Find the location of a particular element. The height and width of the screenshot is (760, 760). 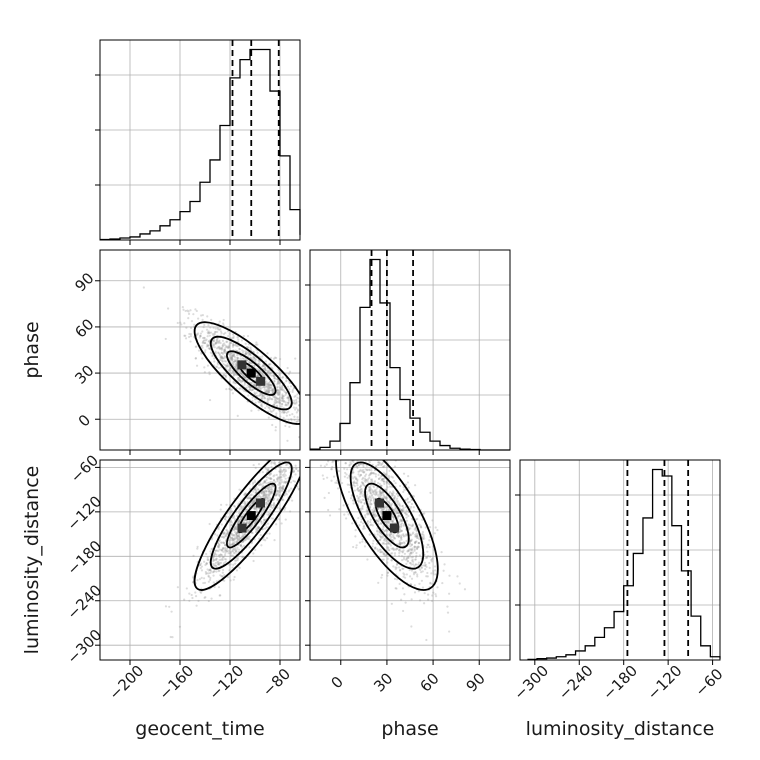

x-tick-label: 30 is located at coordinates (383, 682).